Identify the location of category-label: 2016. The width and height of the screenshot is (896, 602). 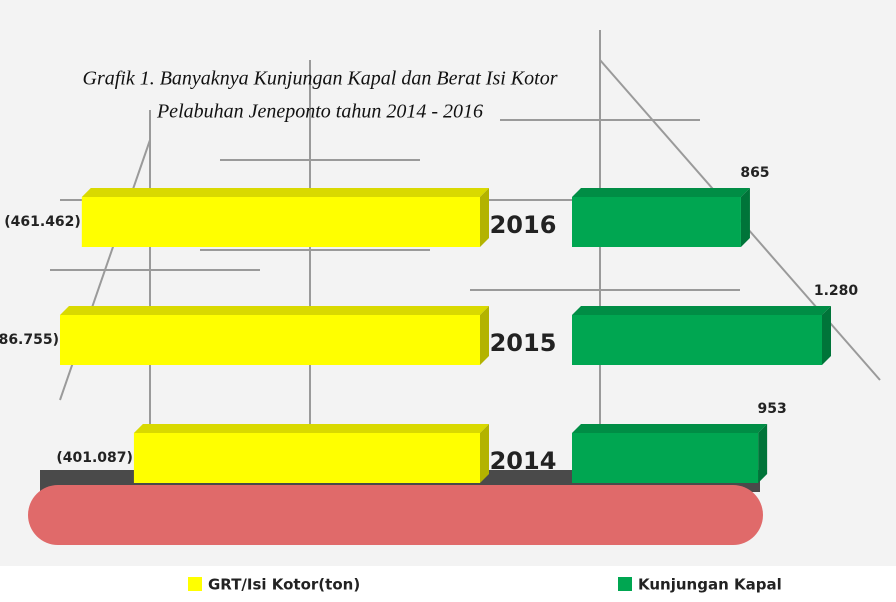
(523, 225).